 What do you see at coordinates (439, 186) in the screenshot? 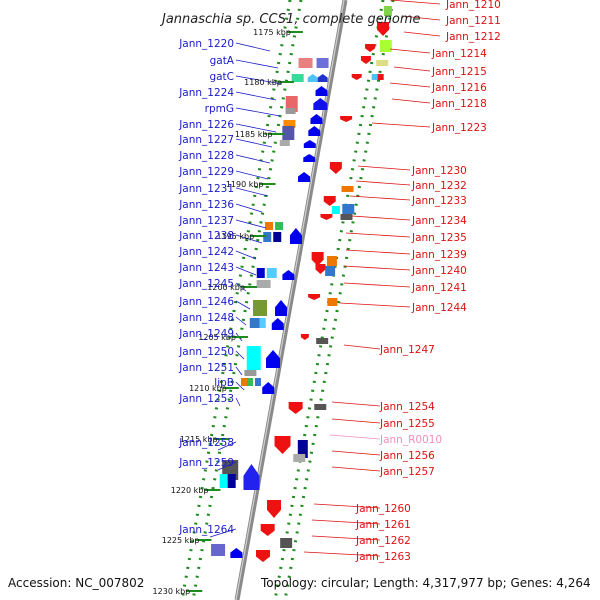
I see `gene-label-jann-1232: Jann_1232` at bounding box center [439, 186].